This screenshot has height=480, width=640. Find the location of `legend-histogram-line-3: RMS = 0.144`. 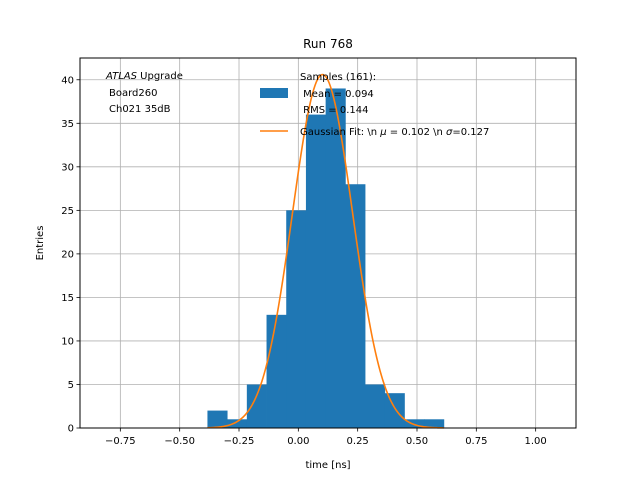

legend-histogram-line-3: RMS = 0.144 is located at coordinates (334, 110).